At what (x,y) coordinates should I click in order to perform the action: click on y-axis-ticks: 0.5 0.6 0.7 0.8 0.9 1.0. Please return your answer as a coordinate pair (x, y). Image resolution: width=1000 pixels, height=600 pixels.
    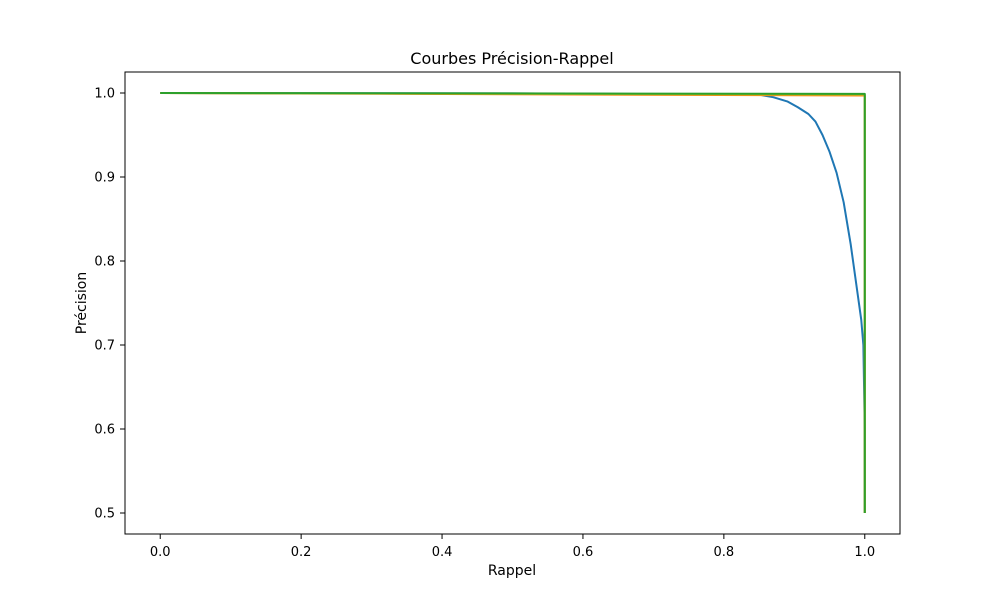
    Looking at the image, I should click on (109, 304).